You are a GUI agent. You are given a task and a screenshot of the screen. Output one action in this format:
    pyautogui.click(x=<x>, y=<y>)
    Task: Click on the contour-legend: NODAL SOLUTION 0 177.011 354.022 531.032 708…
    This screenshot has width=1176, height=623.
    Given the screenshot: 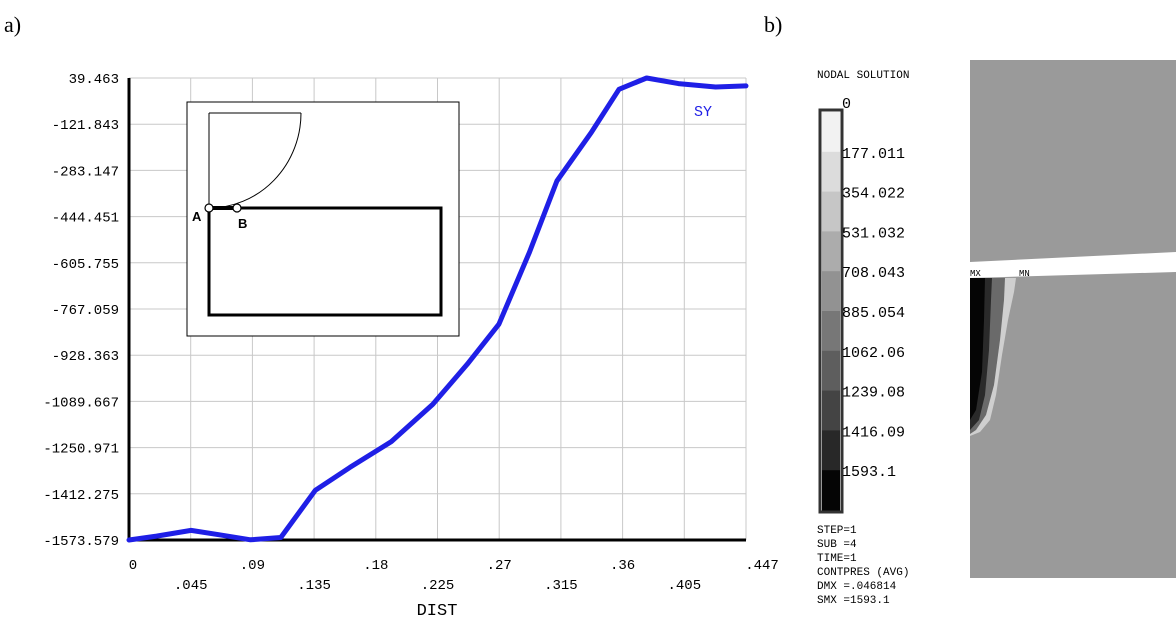 What is the action you would take?
    pyautogui.click(x=863, y=338)
    